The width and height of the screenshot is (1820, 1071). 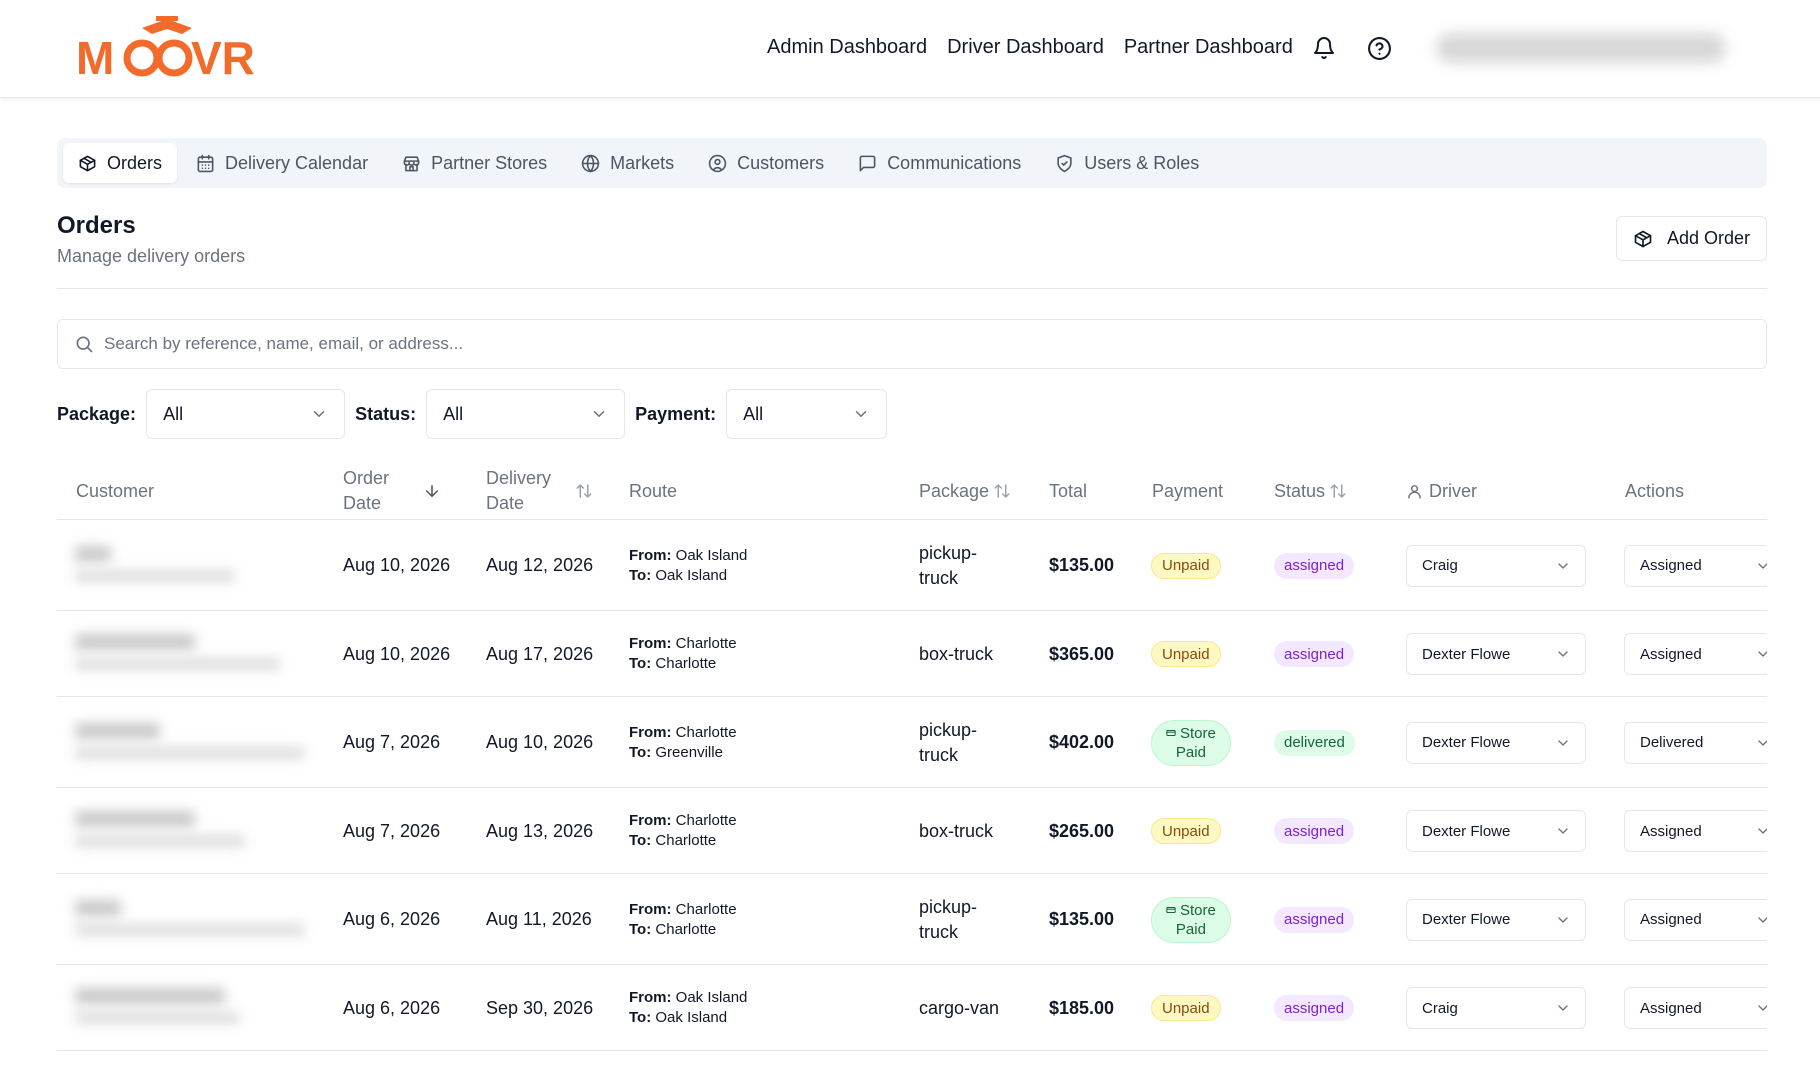 I want to click on header-customer: Customer, so click(x=115, y=490).